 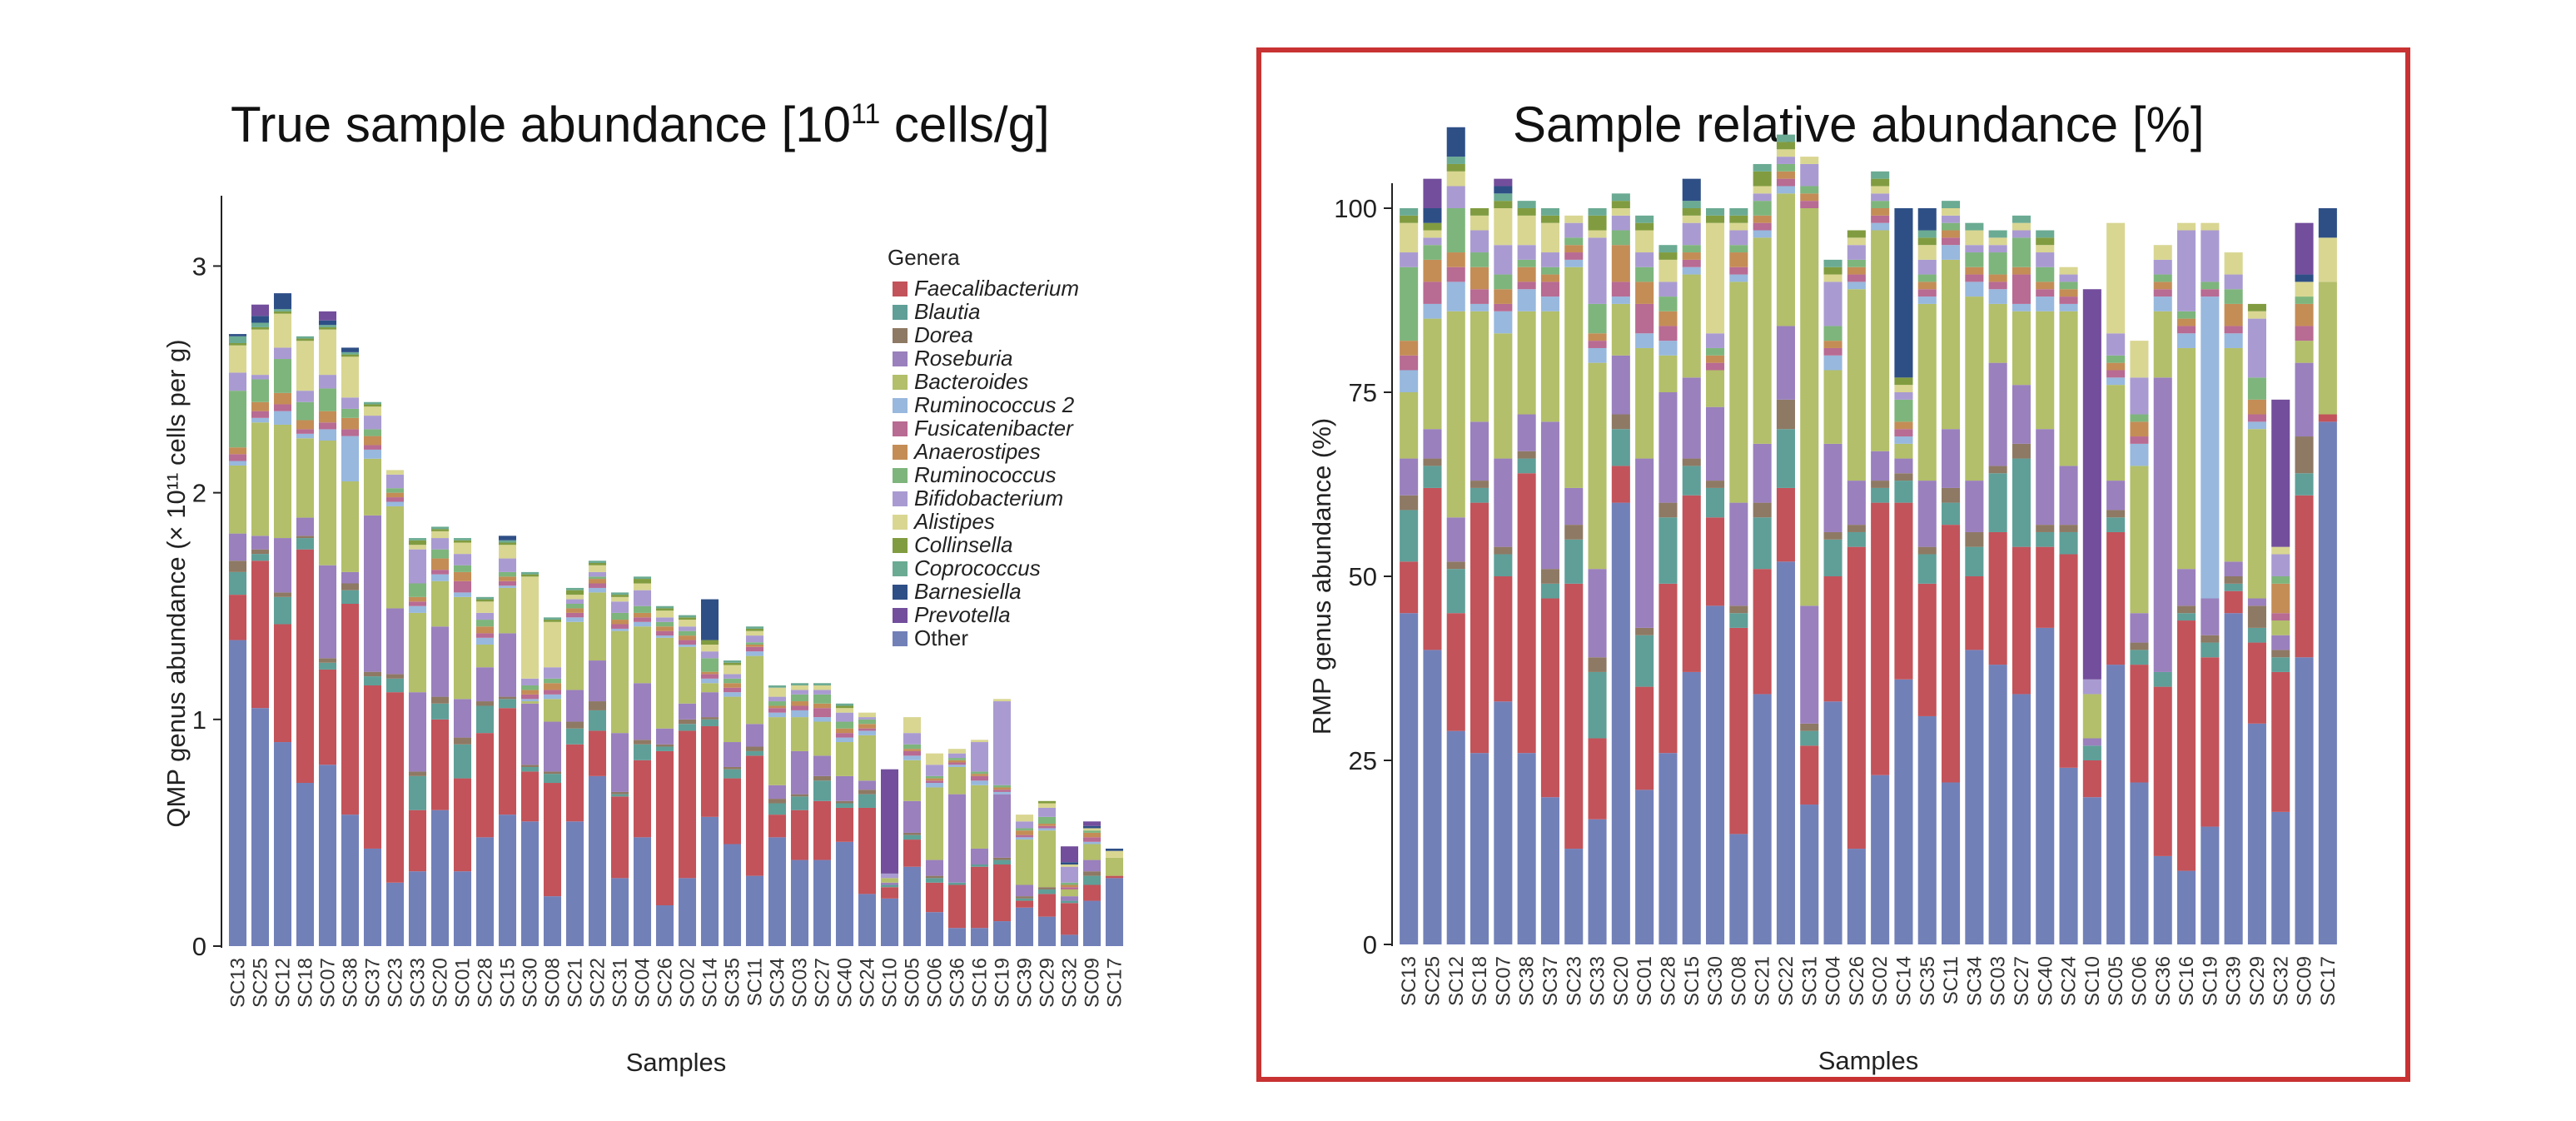 I want to click on x-tick-label: SC05, so click(x=2116, y=981).